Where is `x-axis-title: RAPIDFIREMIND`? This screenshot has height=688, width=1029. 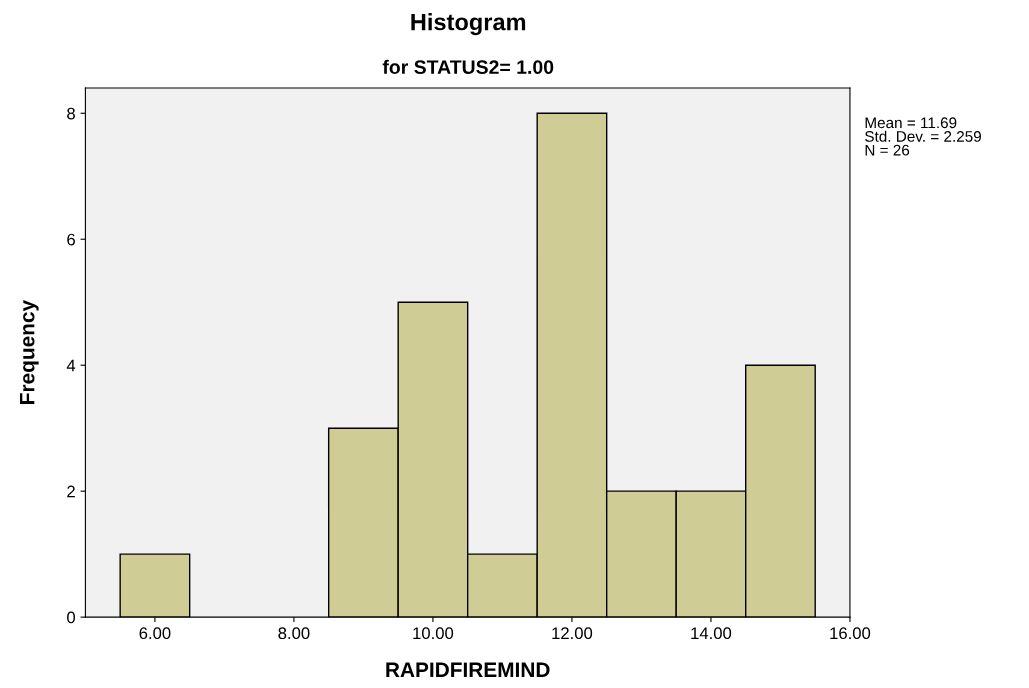
x-axis-title: RAPIDFIREMIND is located at coordinates (468, 669).